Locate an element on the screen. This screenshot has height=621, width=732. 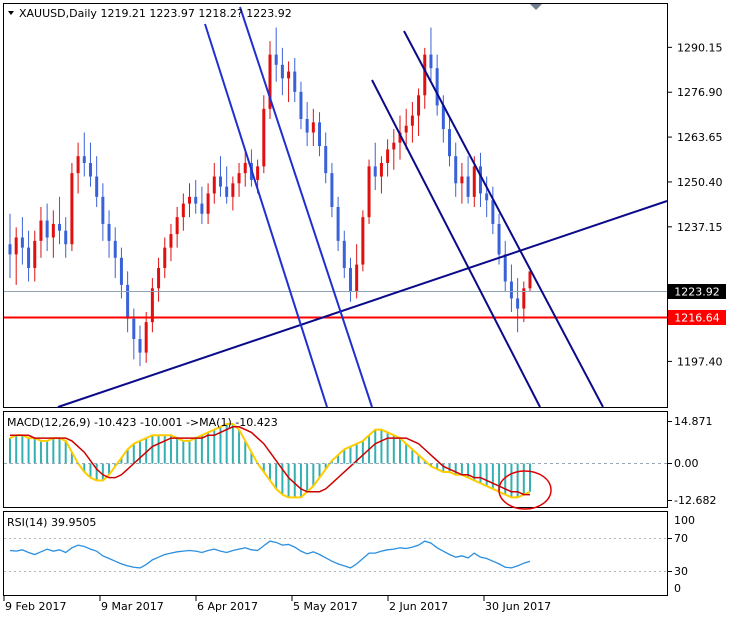
channel-1-lower is located at coordinates (266, 215).